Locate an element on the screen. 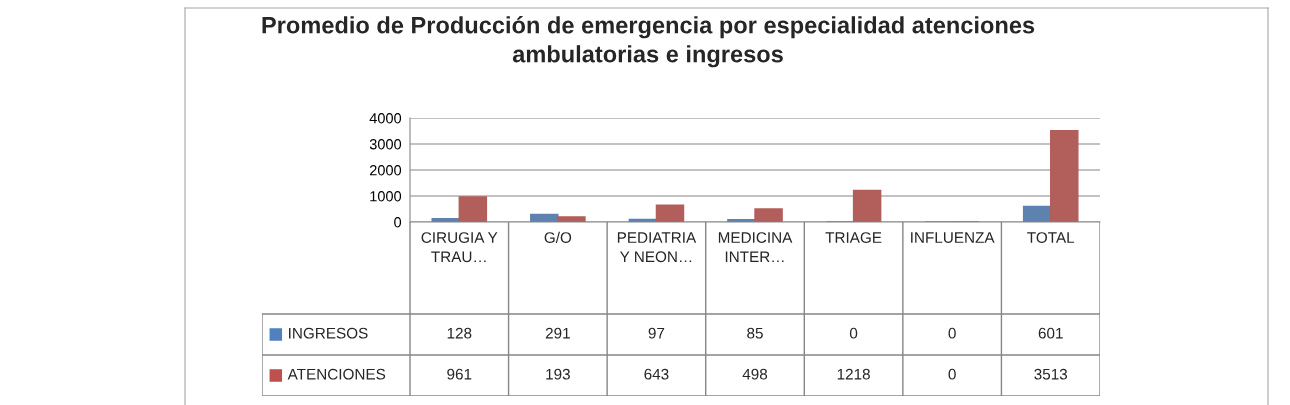 Image resolution: width=1290 pixels, height=405 pixels. data-label: 498 is located at coordinates (755, 374).